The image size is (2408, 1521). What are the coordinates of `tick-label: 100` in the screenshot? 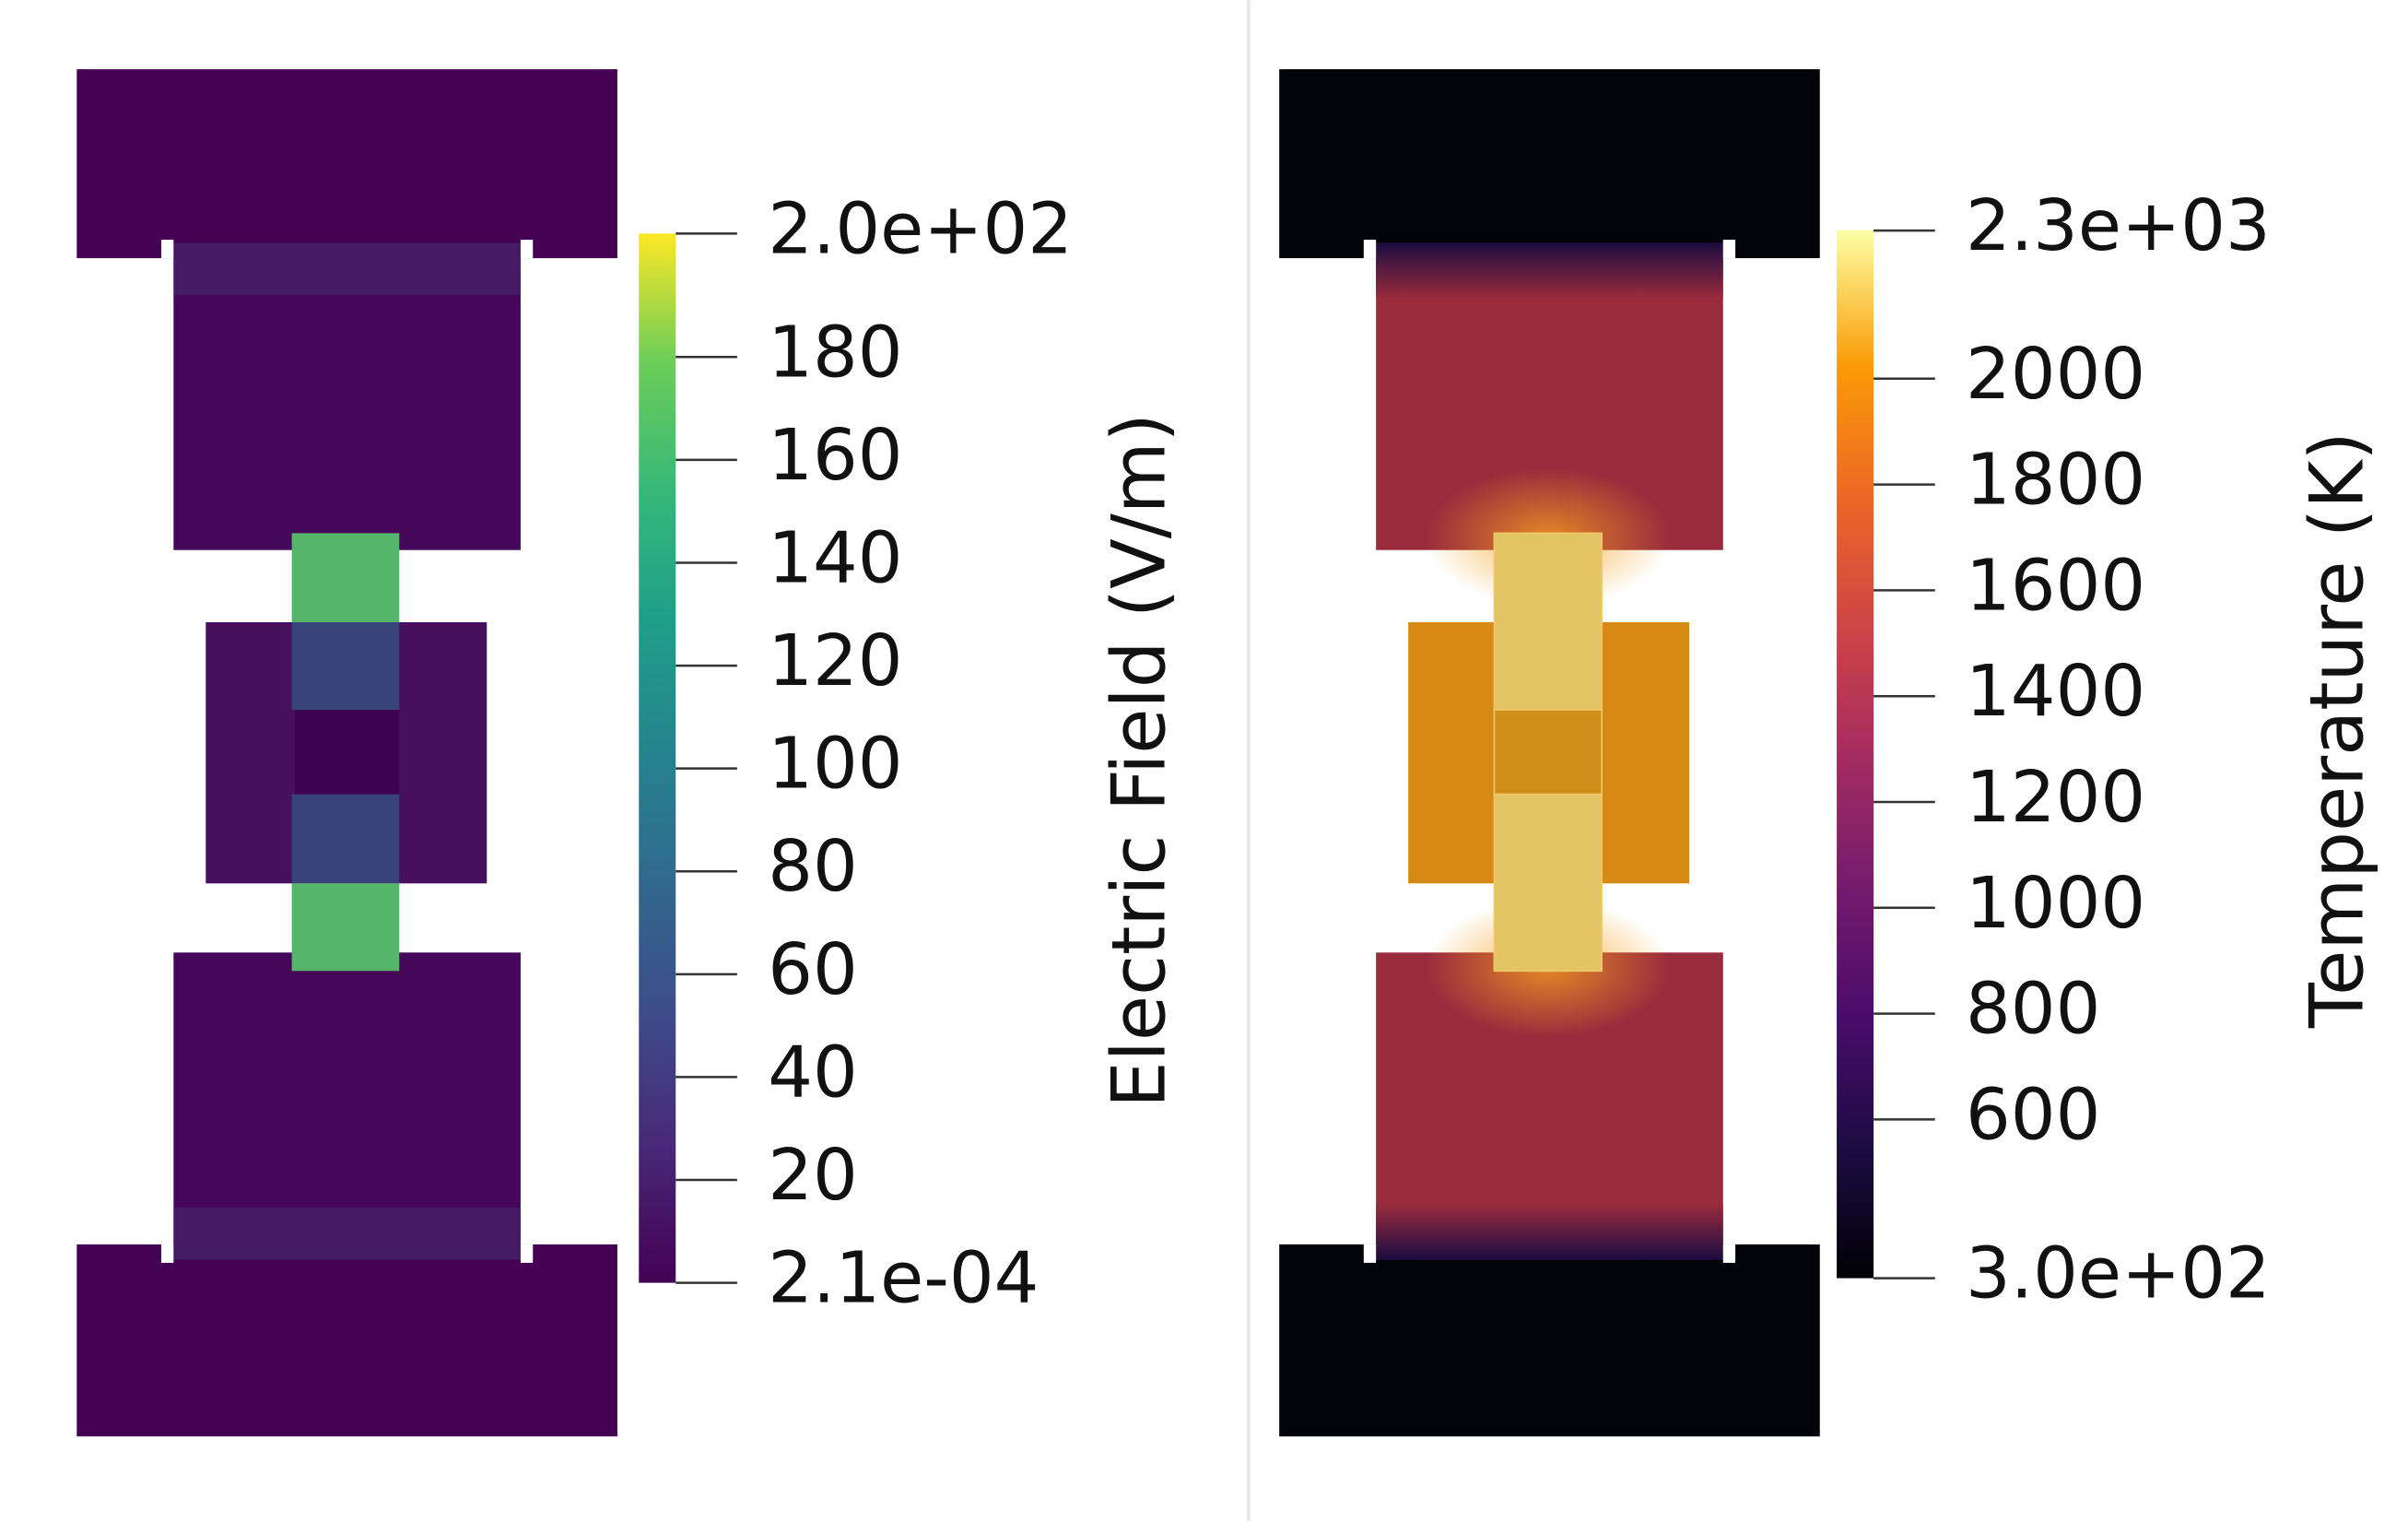 It's located at (835, 765).